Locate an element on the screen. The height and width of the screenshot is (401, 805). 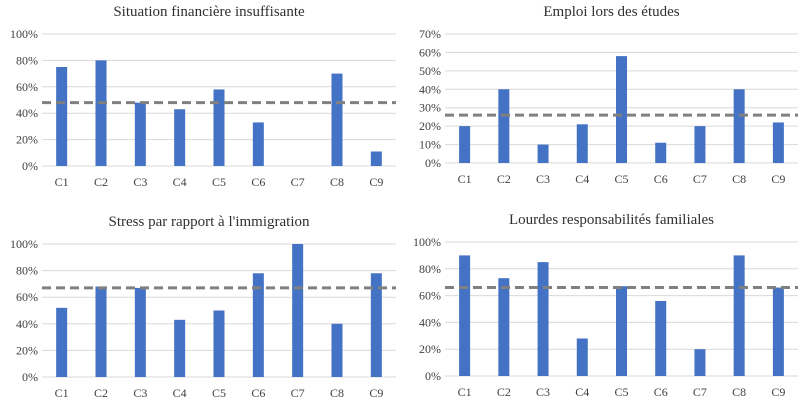
chart-title: Lourdes responsabilités familiales is located at coordinates (611, 220).